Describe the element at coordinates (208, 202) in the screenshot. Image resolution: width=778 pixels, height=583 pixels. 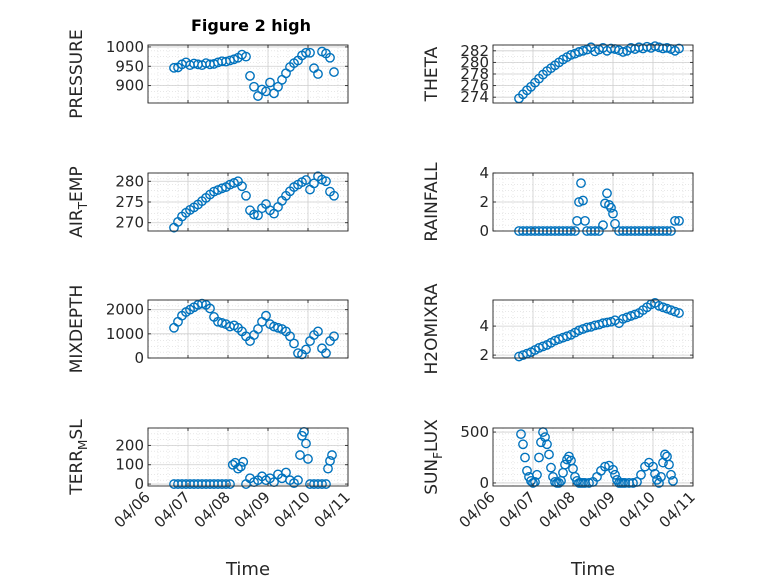
I see `subplot-air-temp: 270 275 280 AIRTEMP` at that location.